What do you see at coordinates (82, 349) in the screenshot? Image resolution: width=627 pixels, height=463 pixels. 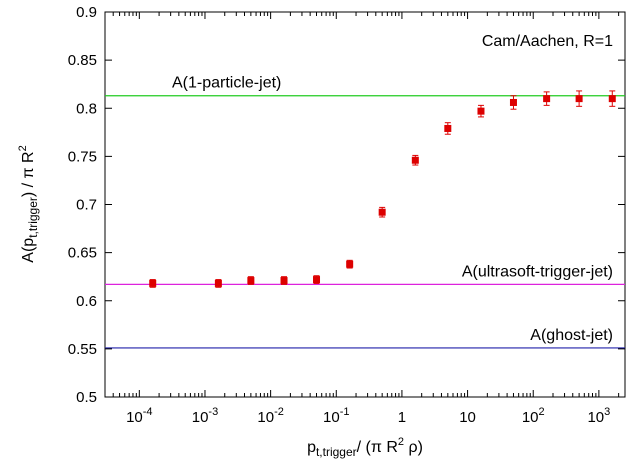 I see `y-tick-label: 0.55` at bounding box center [82, 349].